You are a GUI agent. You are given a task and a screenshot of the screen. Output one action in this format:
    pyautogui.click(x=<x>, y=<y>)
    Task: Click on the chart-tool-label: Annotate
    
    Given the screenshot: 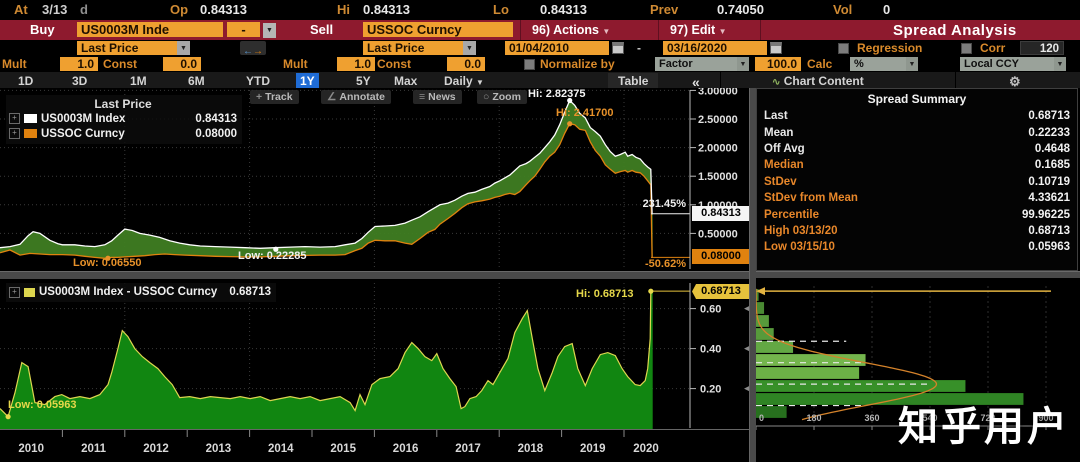 What is the action you would take?
    pyautogui.click(x=362, y=97)
    